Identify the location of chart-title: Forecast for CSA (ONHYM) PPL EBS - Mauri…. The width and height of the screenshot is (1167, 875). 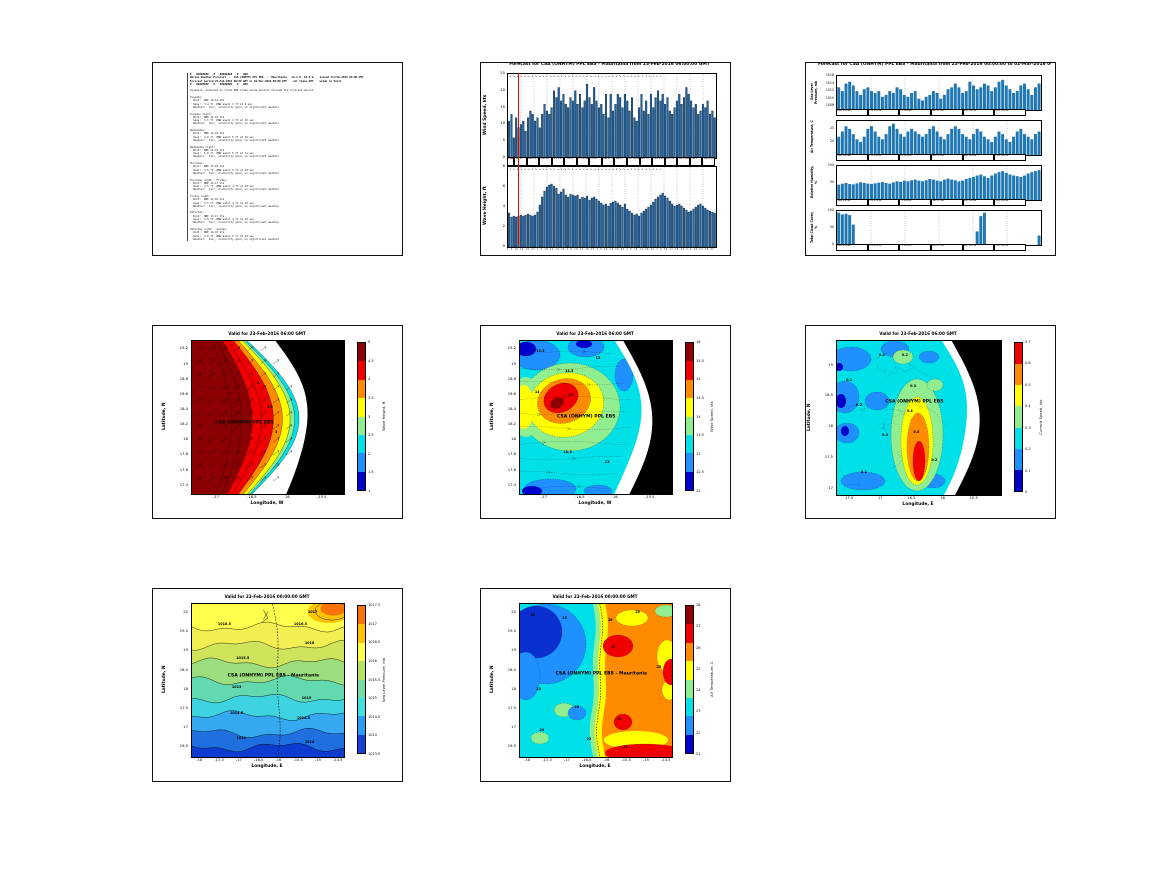
(609, 64).